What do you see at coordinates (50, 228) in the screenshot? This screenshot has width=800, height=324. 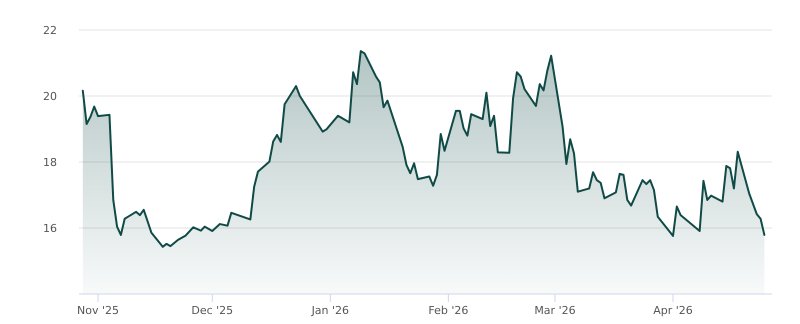 I see `y-tick-label: 16` at bounding box center [50, 228].